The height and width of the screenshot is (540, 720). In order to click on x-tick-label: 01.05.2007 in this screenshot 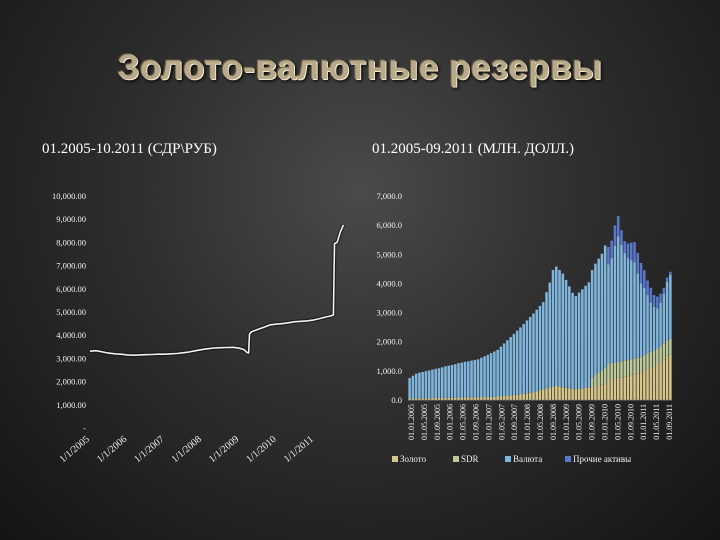, I will do `click(501, 422)`.